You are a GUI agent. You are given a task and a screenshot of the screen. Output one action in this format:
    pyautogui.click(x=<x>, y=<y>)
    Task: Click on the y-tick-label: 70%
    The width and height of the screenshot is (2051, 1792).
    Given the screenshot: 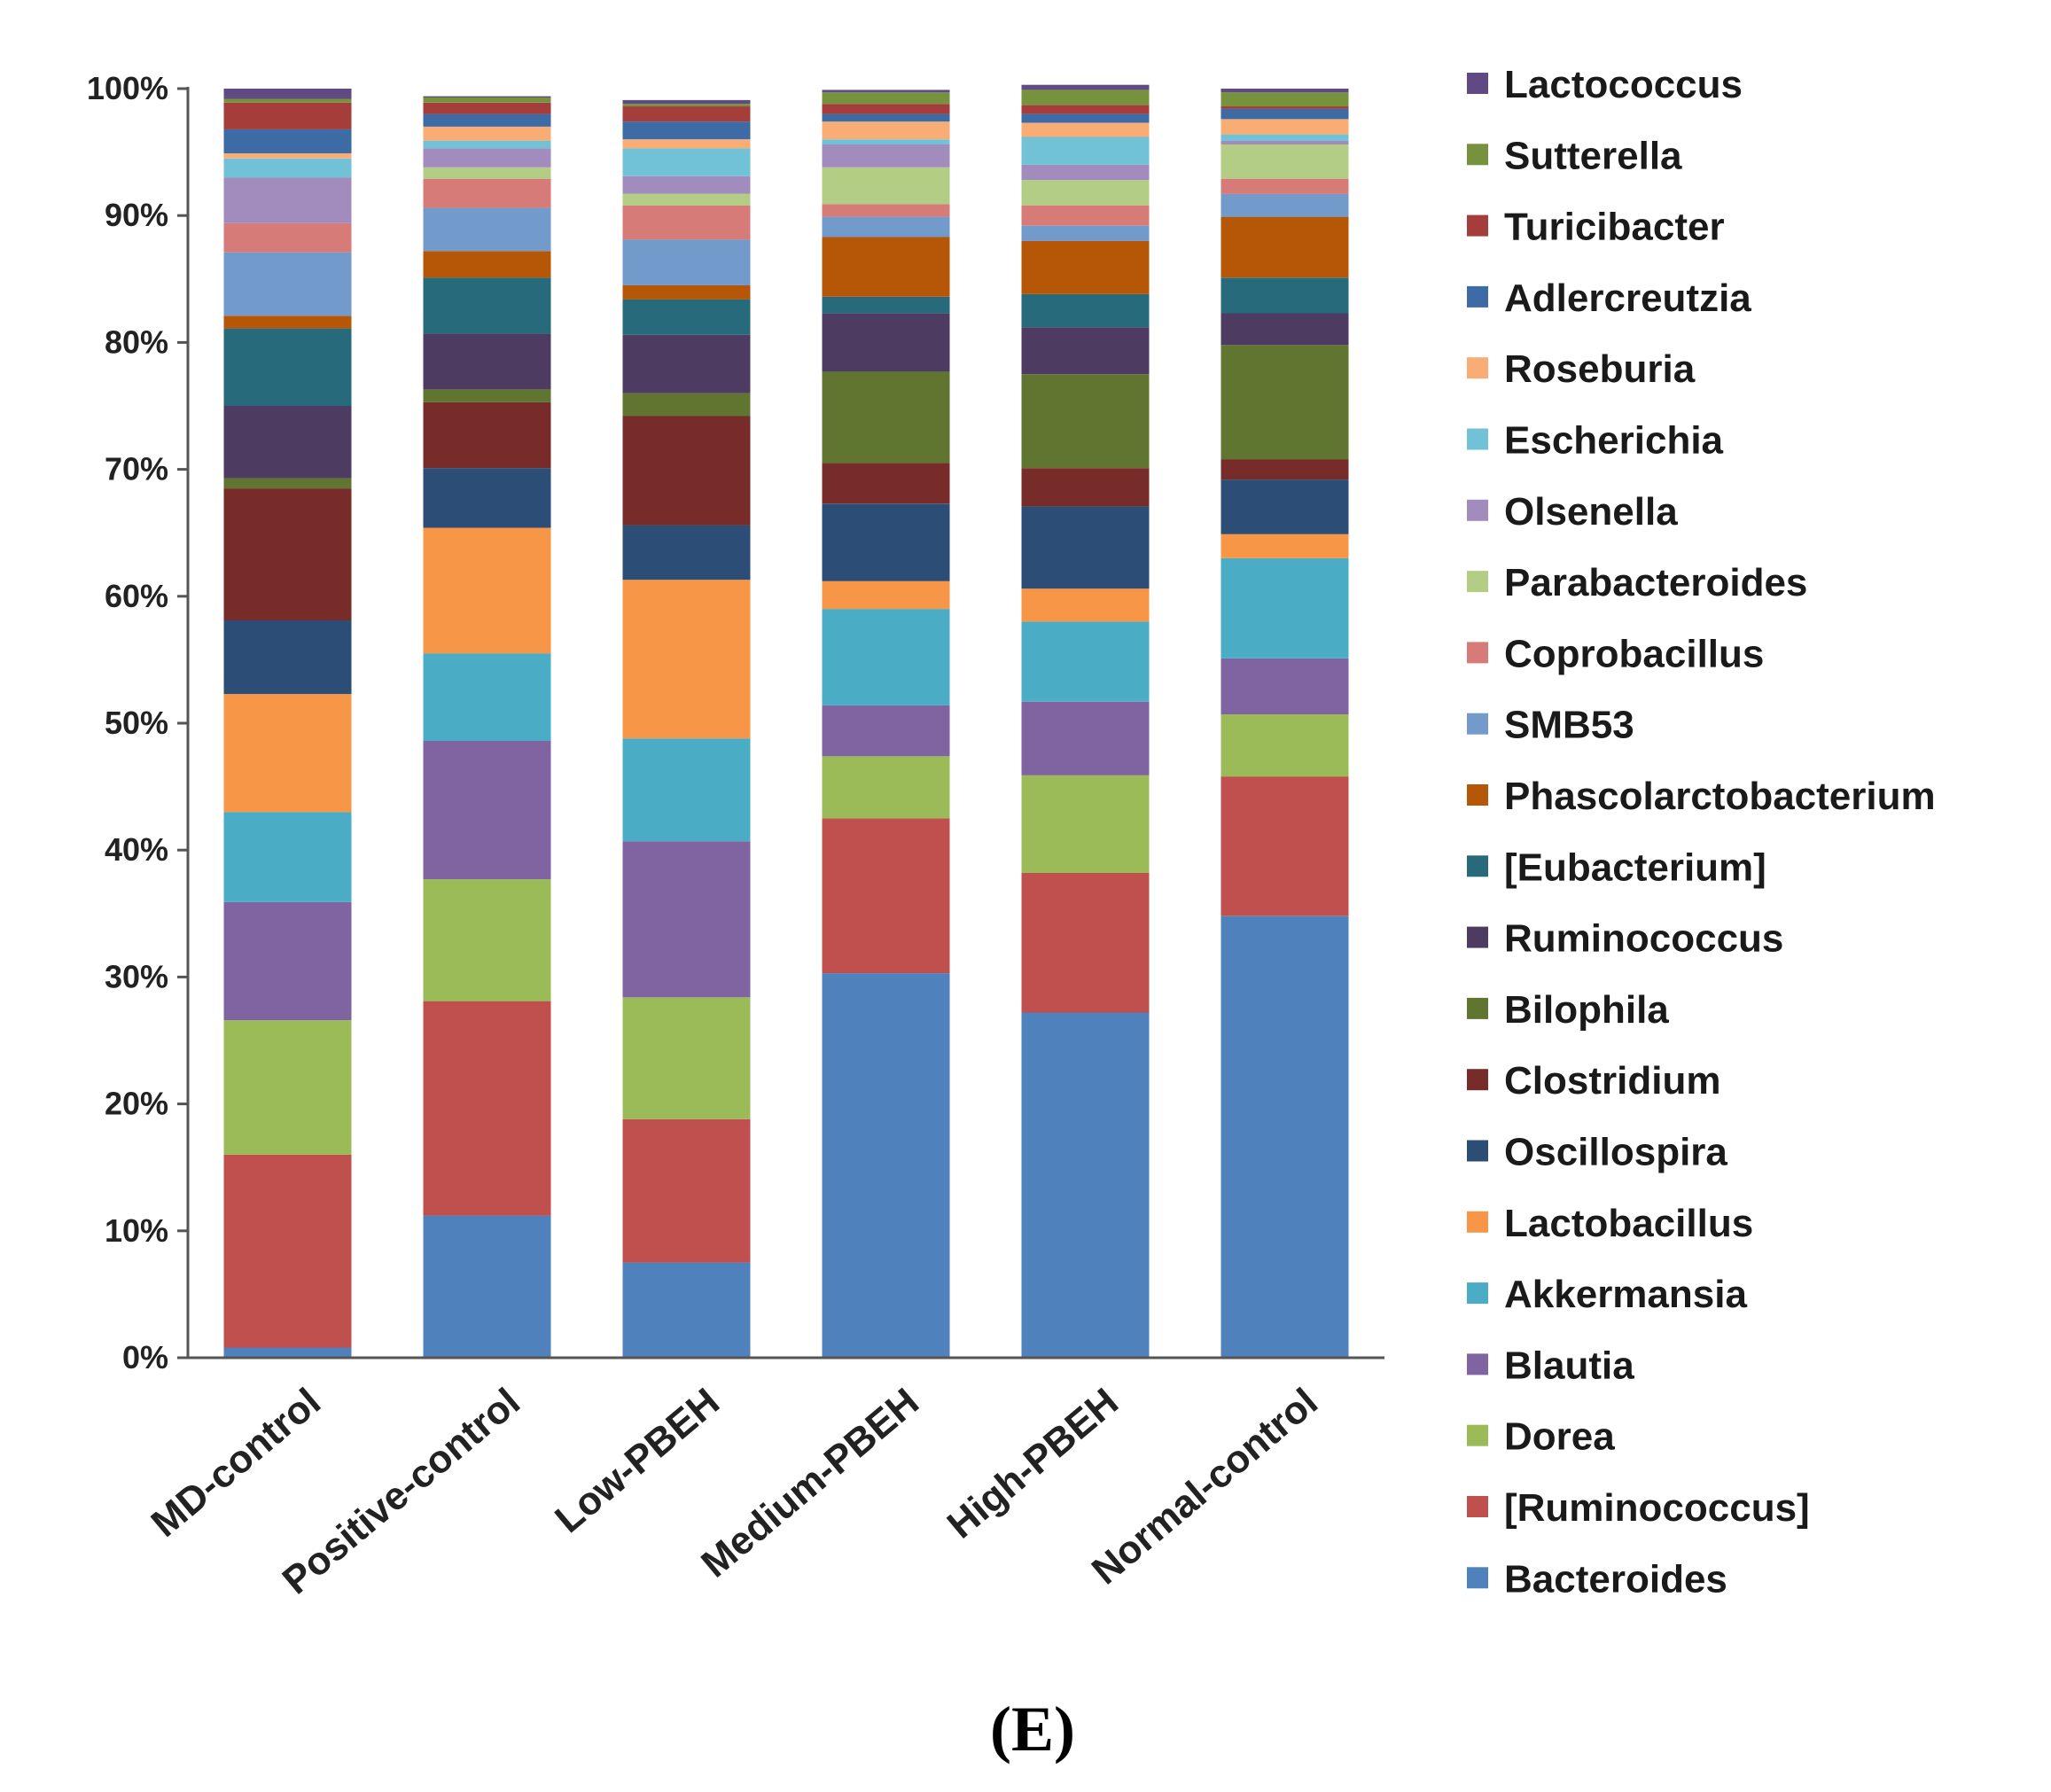 What is the action you would take?
    pyautogui.click(x=136, y=469)
    